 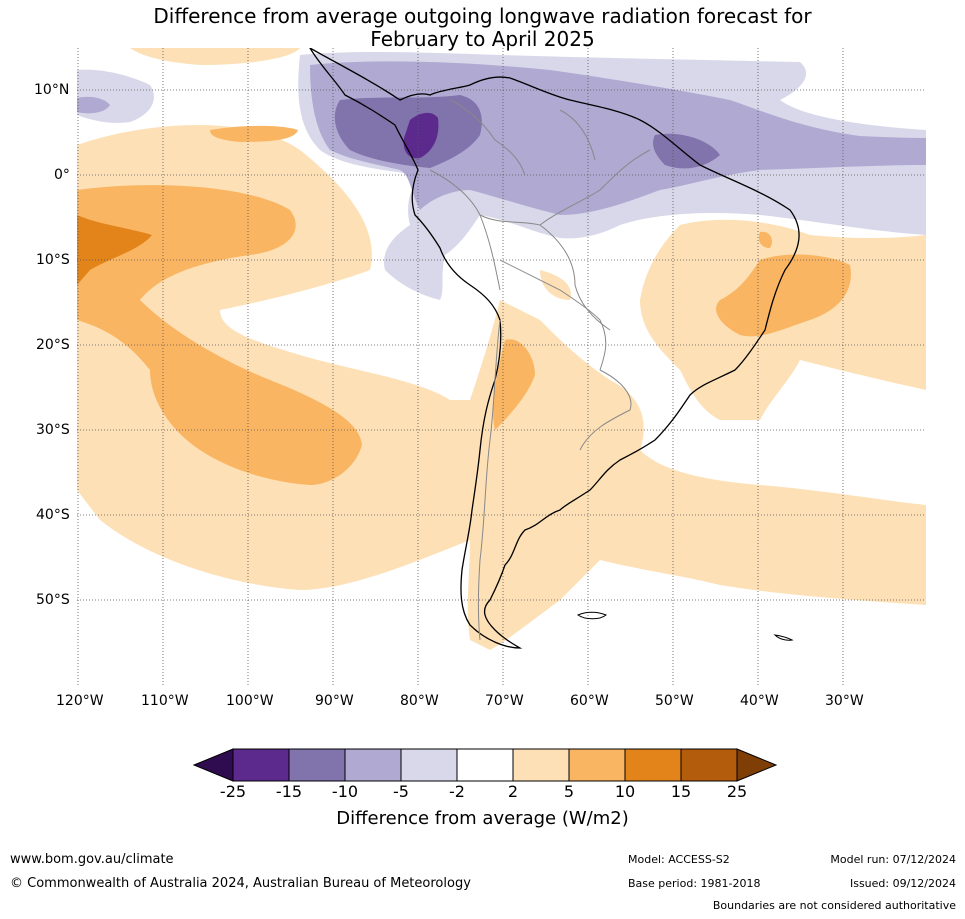 I want to click on colorbar-tick-label: 5, so click(x=569, y=791).